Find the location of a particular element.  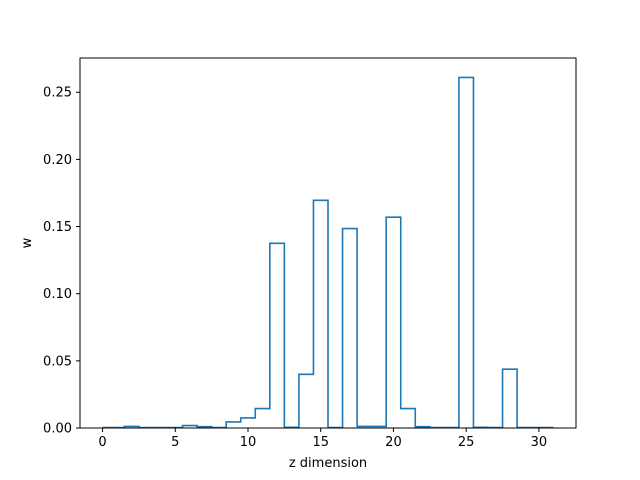

x-tick-label: 0 is located at coordinates (102, 442).